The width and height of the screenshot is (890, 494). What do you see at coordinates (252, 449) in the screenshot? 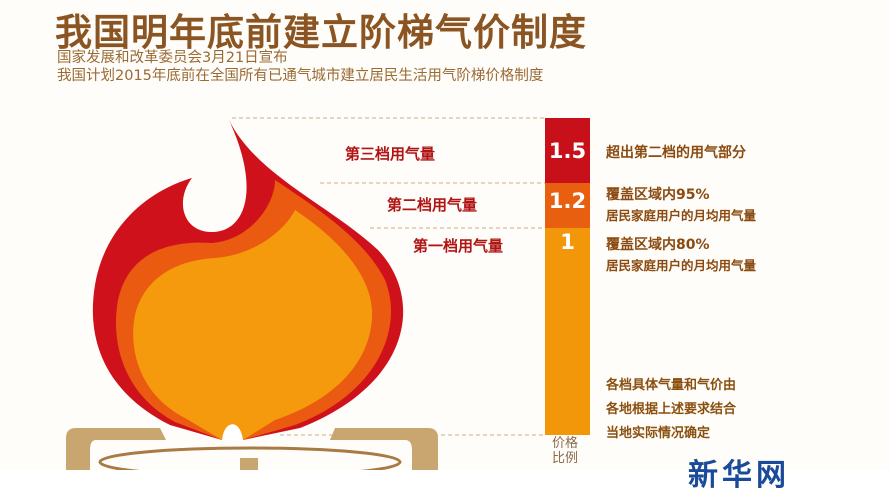
I see `stove` at bounding box center [252, 449].